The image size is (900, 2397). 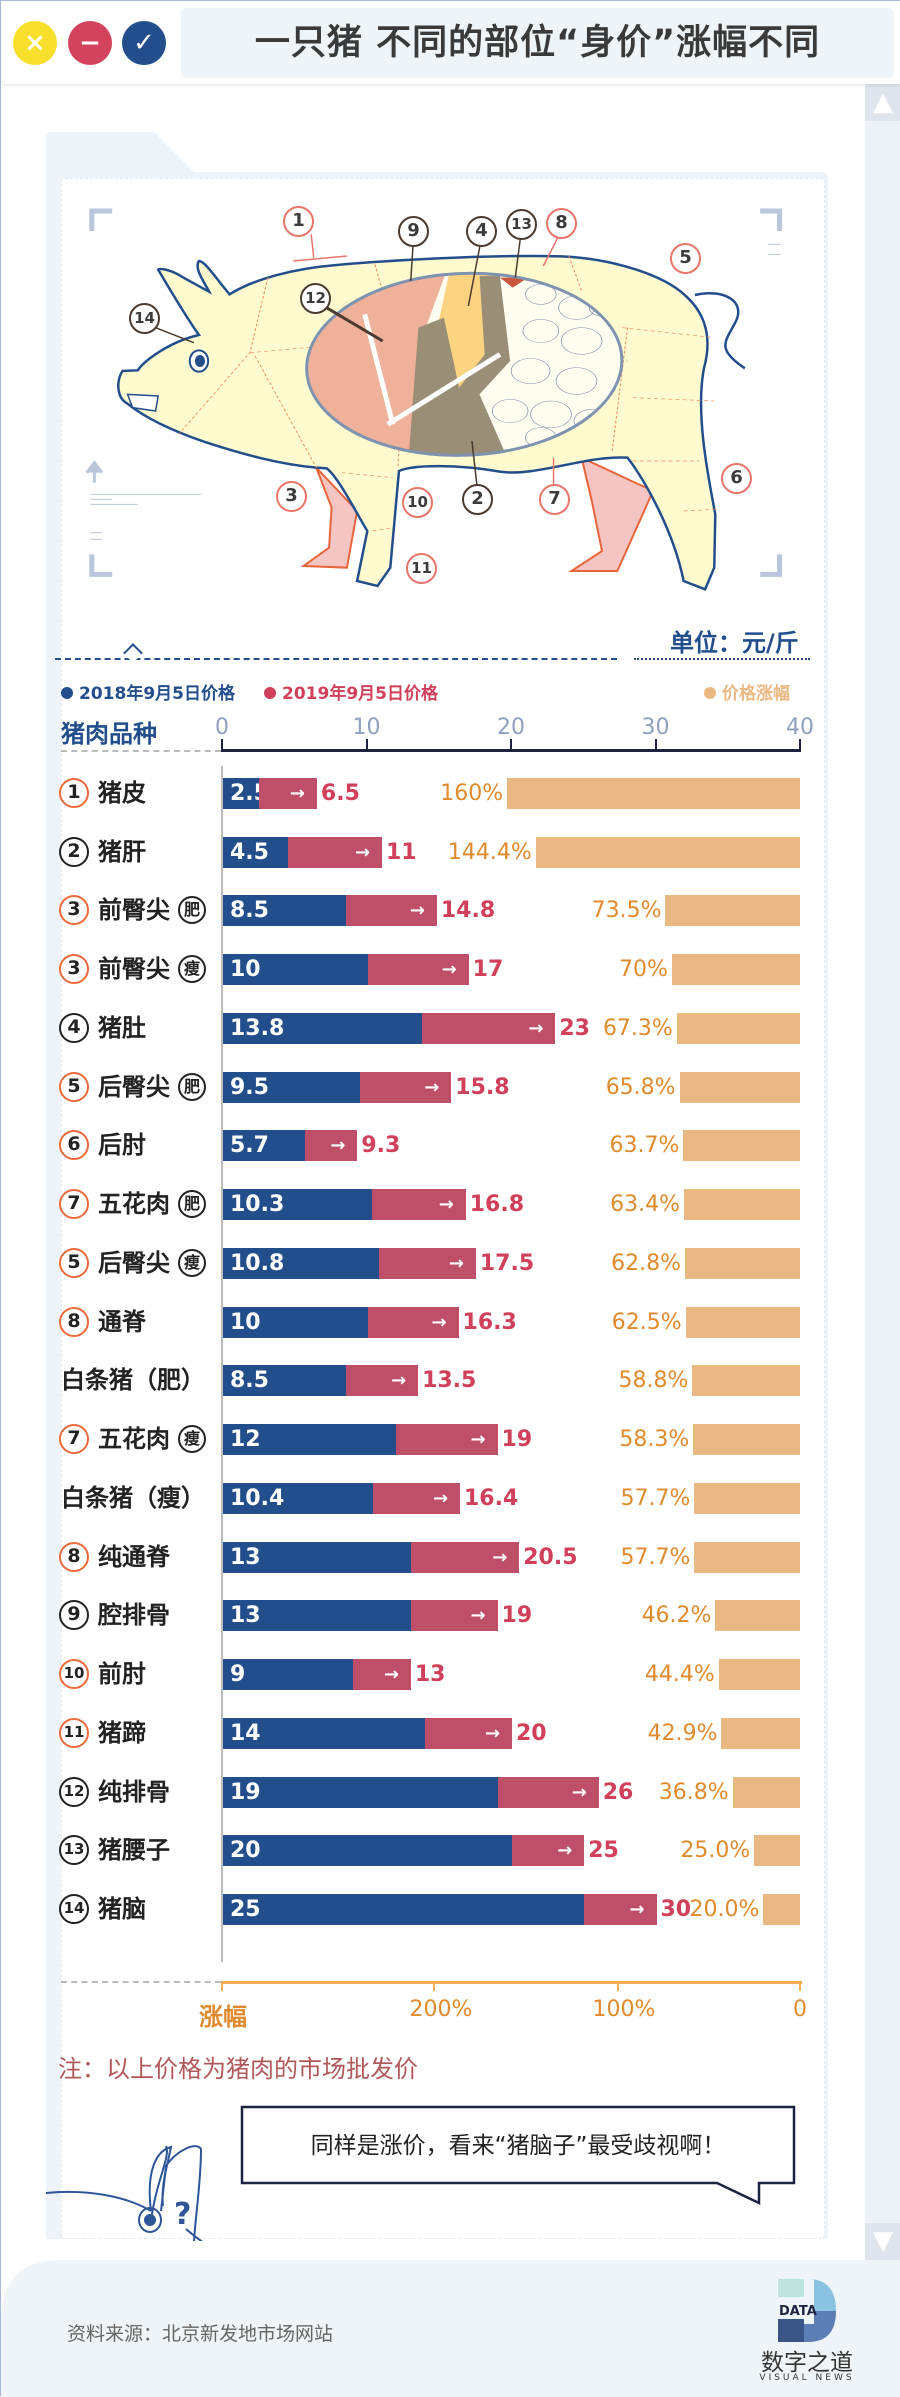 What do you see at coordinates (324, 1733) in the screenshot?
I see `bar-2018: 14` at bounding box center [324, 1733].